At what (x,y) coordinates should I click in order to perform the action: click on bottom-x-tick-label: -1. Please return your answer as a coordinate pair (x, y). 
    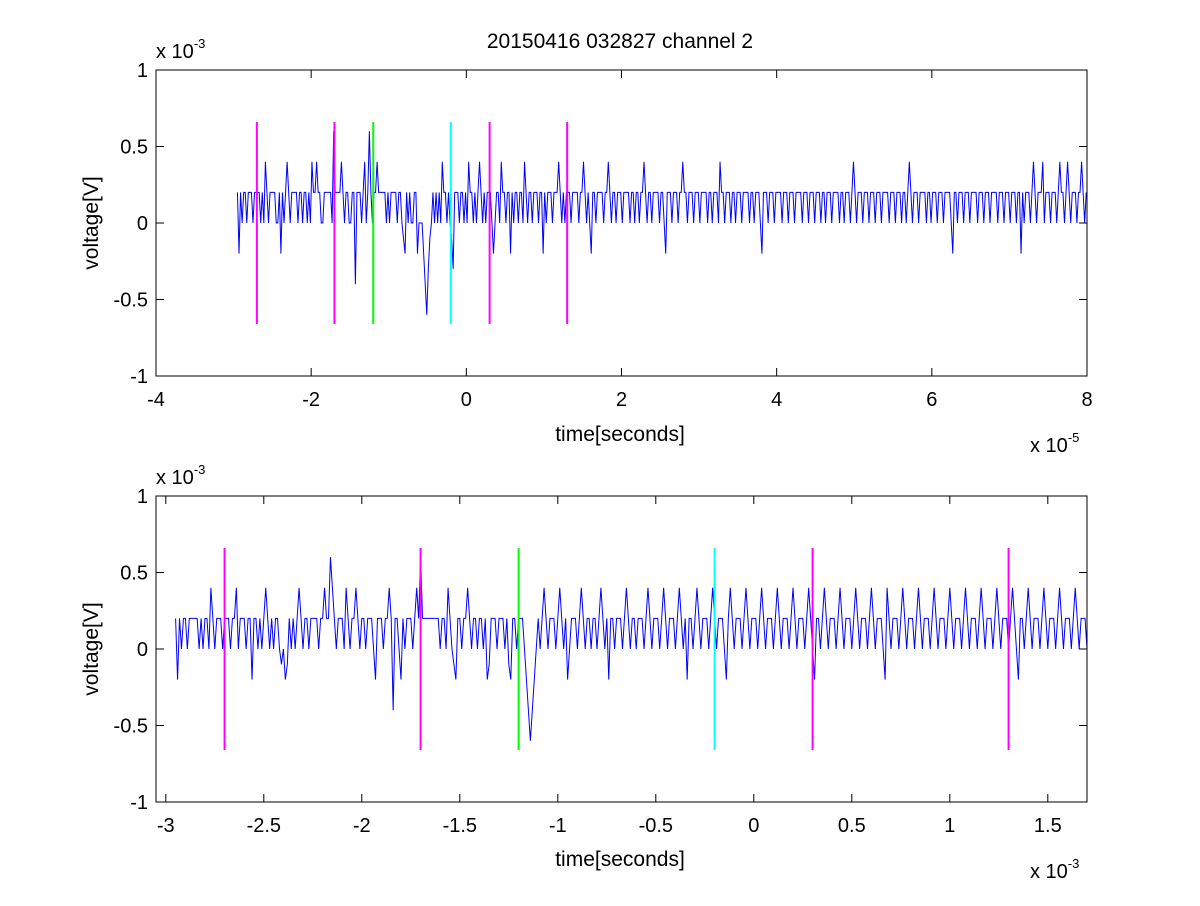
    Looking at the image, I should click on (558, 826).